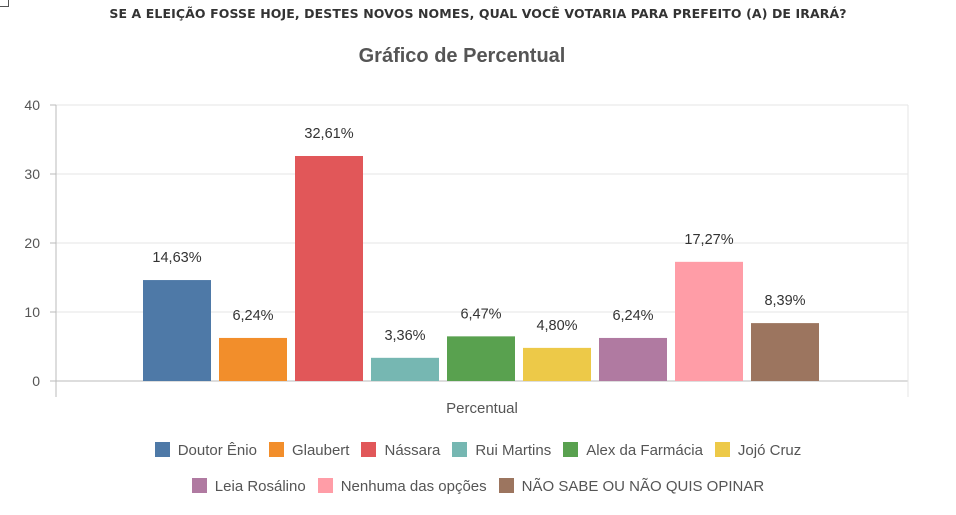 The width and height of the screenshot is (956, 515). I want to click on legend-label: Alex da Farmácia, so click(644, 450).